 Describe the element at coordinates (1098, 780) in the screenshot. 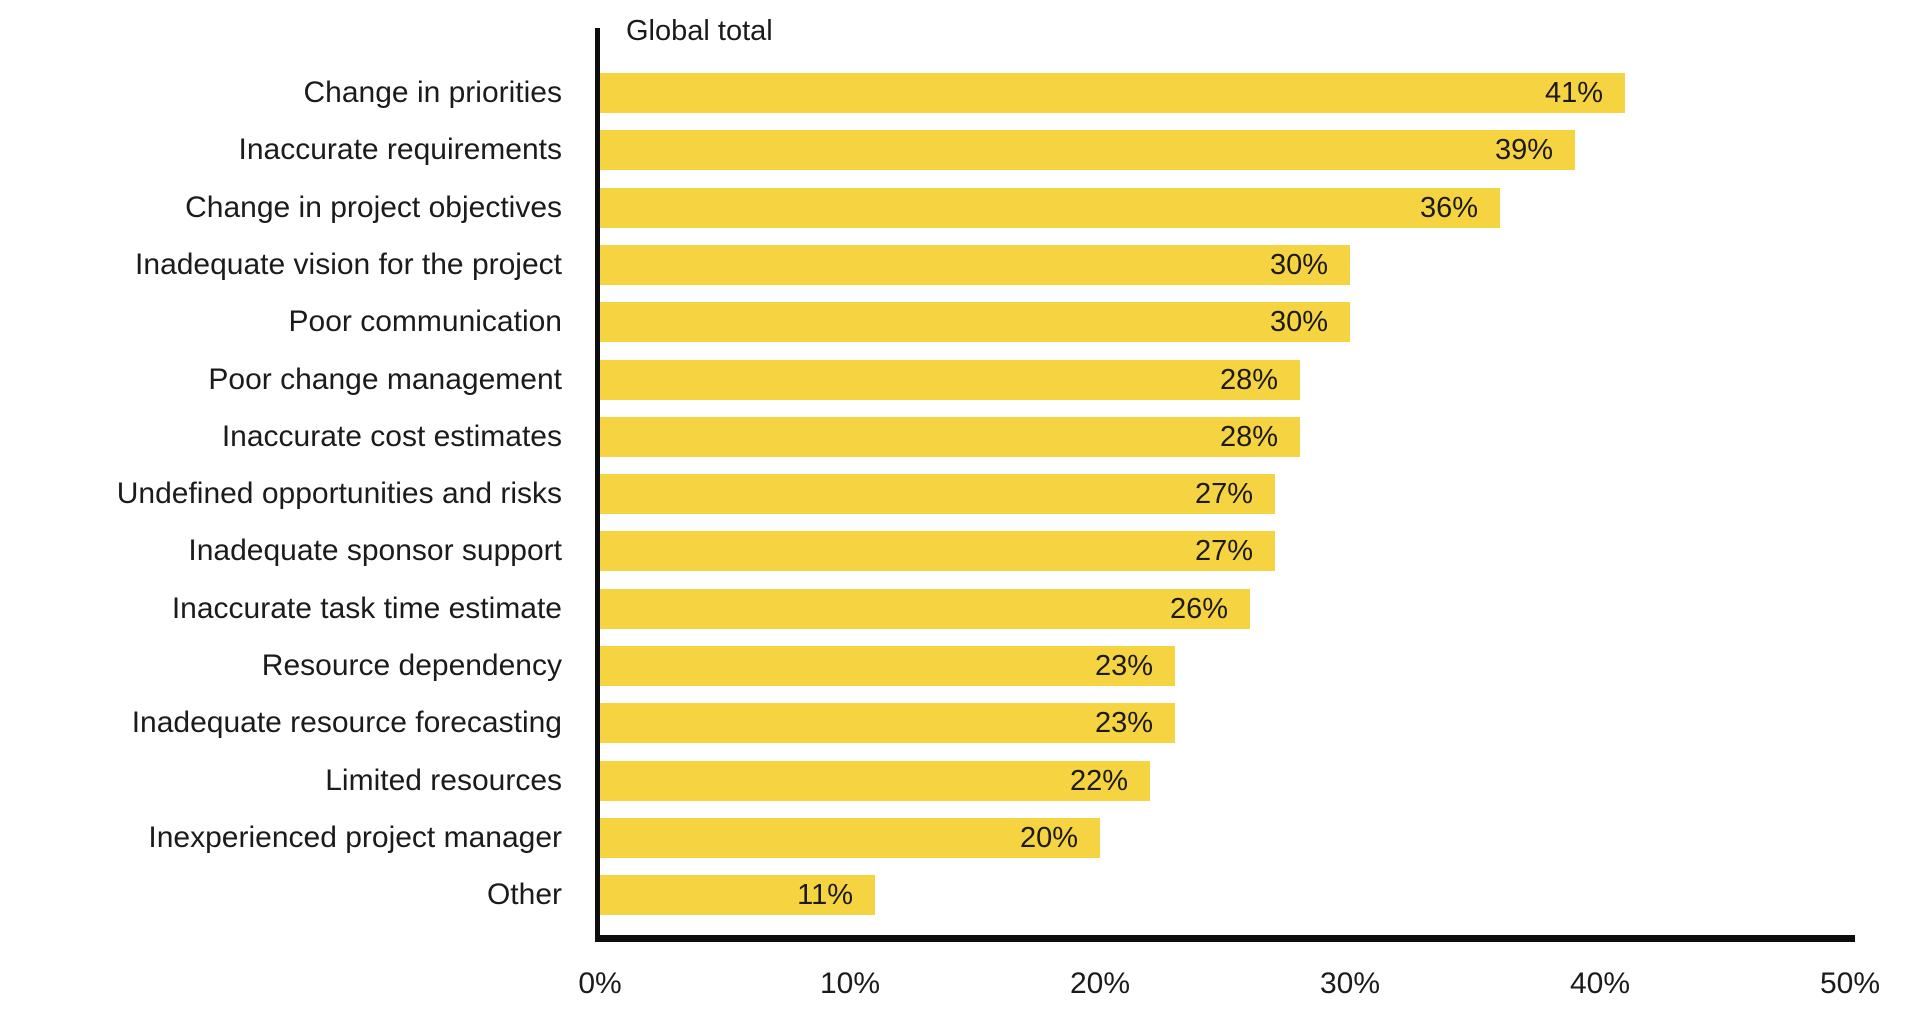

I see `bar-value-label: 22%` at that location.